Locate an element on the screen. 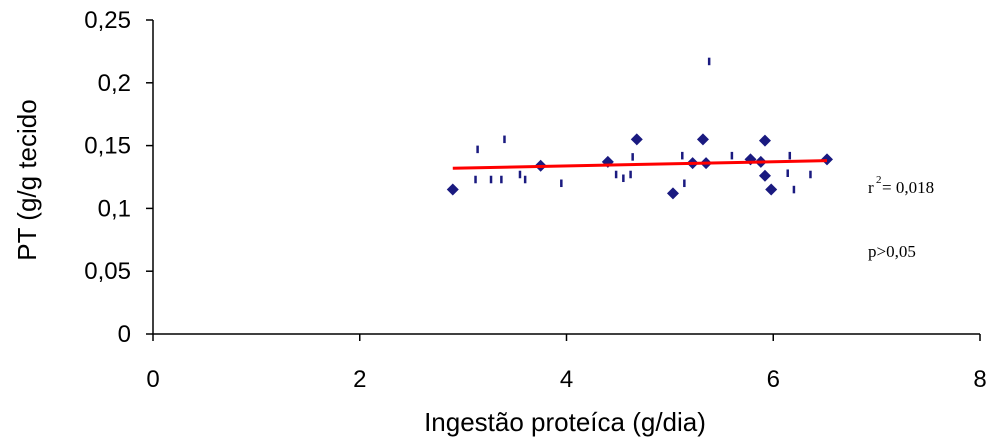 This screenshot has height=444, width=990. x-tick-label: 0 is located at coordinates (152, 379).